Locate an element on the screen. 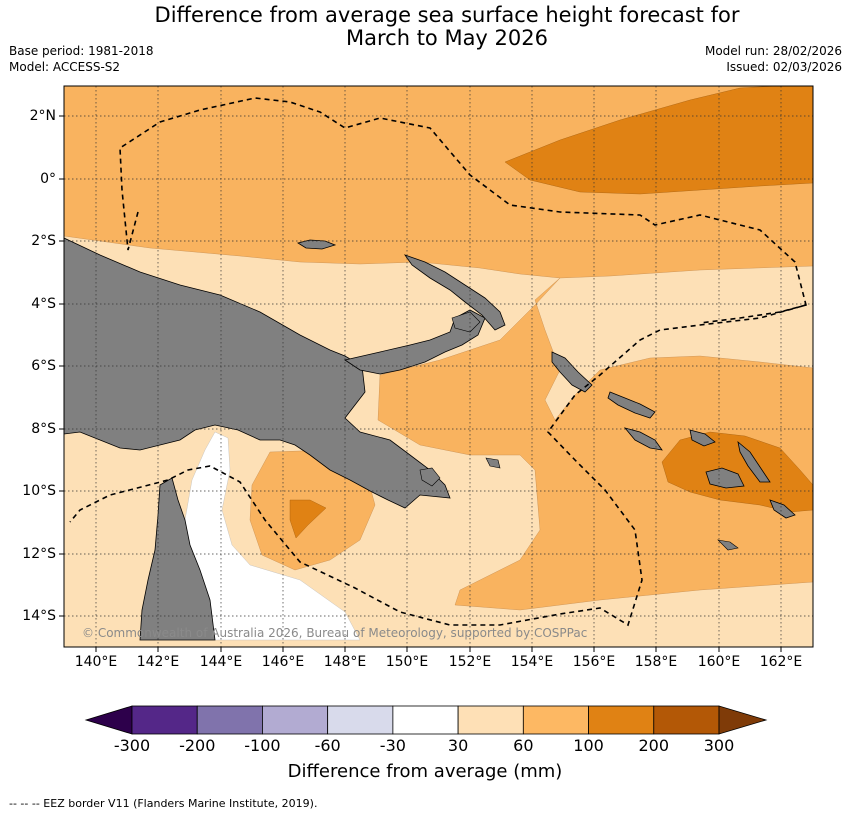 Image resolution: width=850 pixels, height=816 pixels. colorbar-title: Difference from average (mm) is located at coordinates (425, 771).